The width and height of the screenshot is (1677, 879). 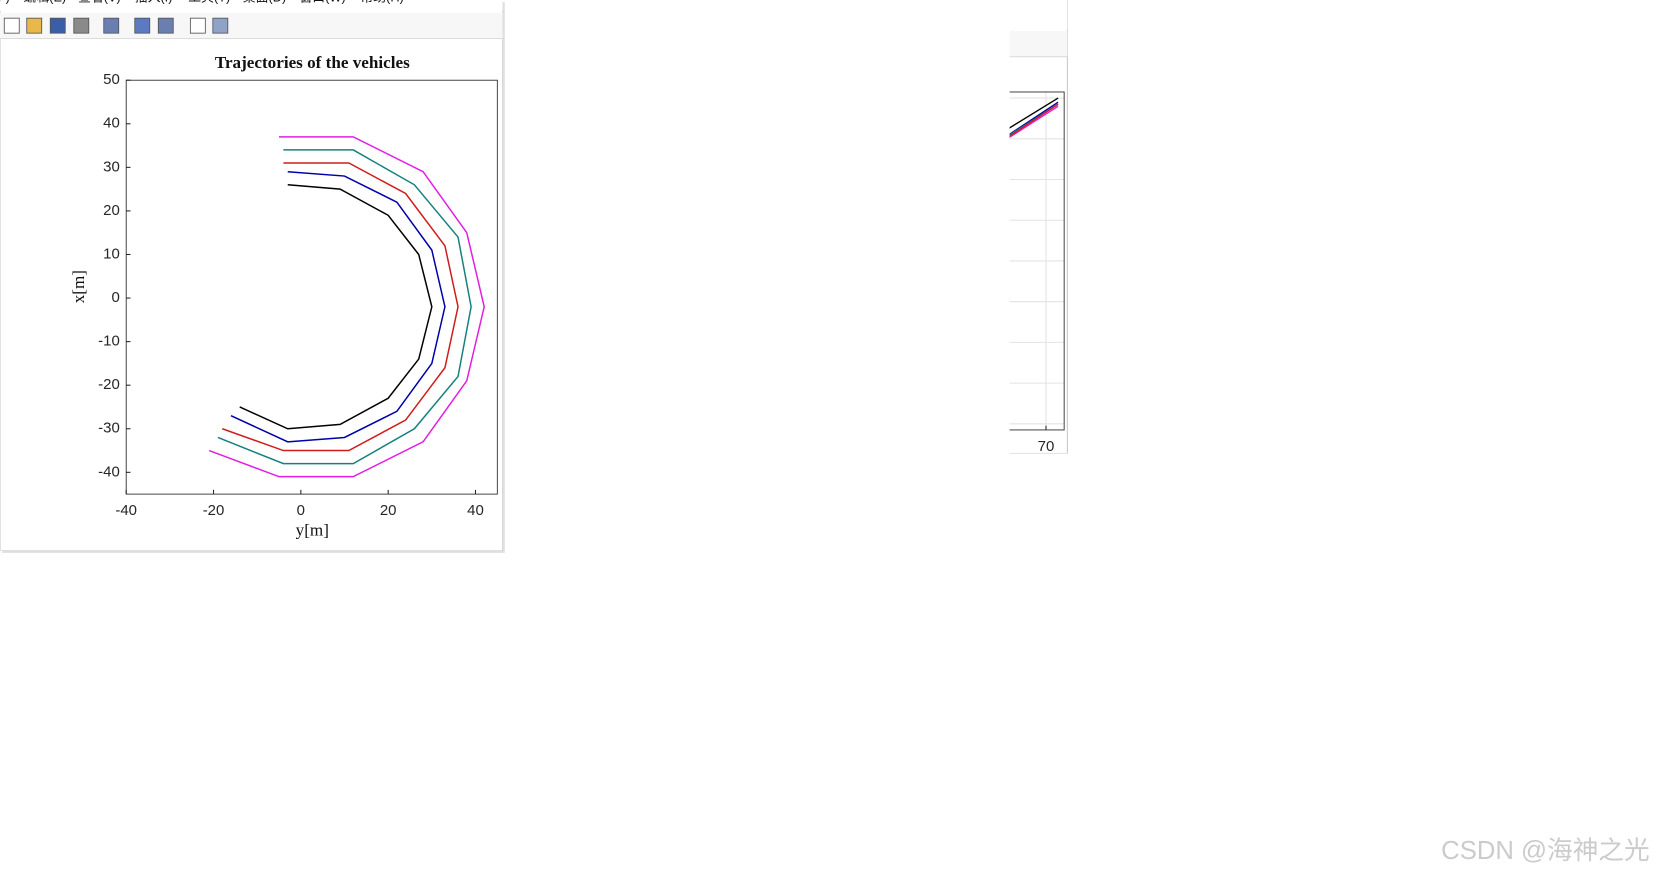 I want to click on menu-bar, so click(x=779, y=491).